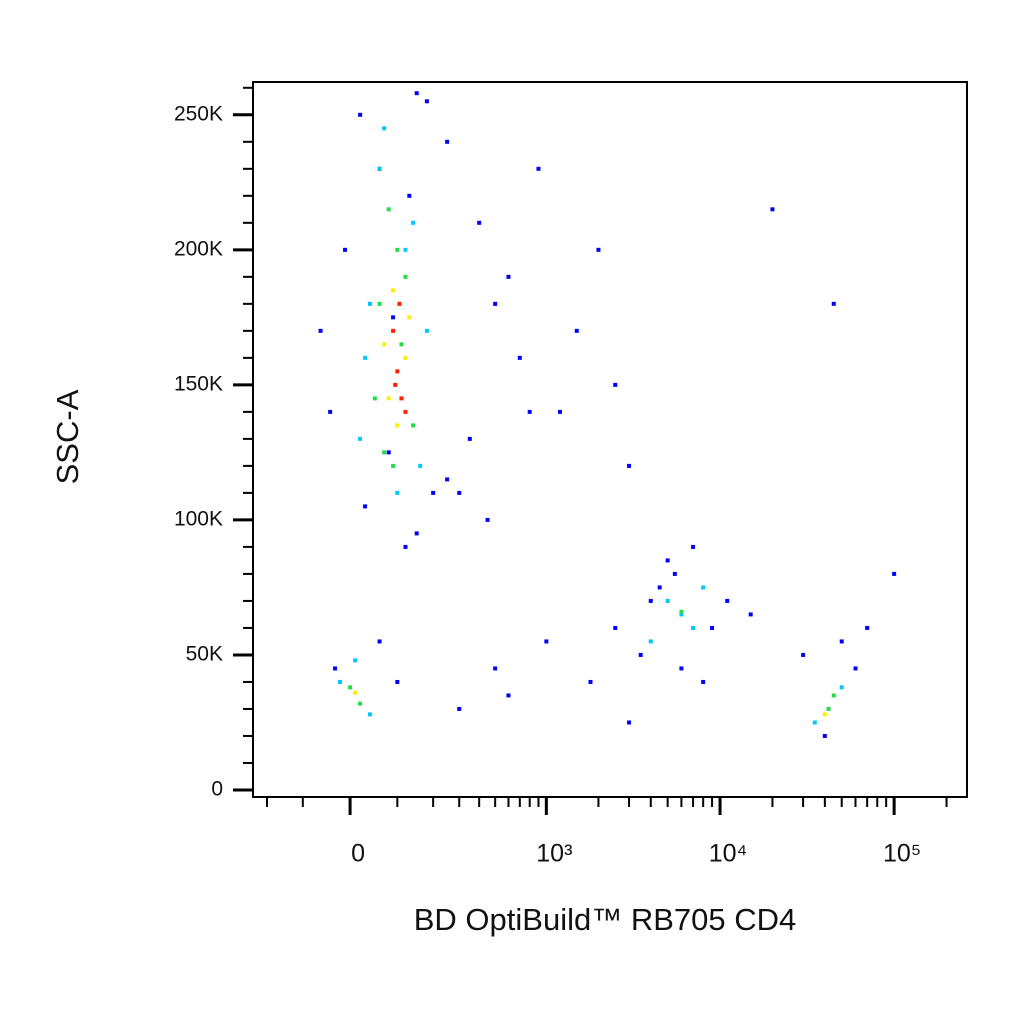 This screenshot has height=1024, width=1024. Describe the element at coordinates (554, 854) in the screenshot. I see `x-tick-label: 10³` at that location.